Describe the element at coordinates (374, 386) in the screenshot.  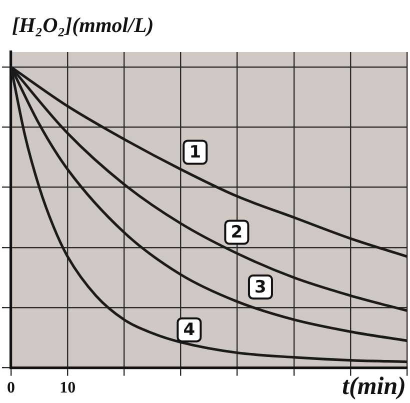
I see `x-axis-title: t(min)` at that location.